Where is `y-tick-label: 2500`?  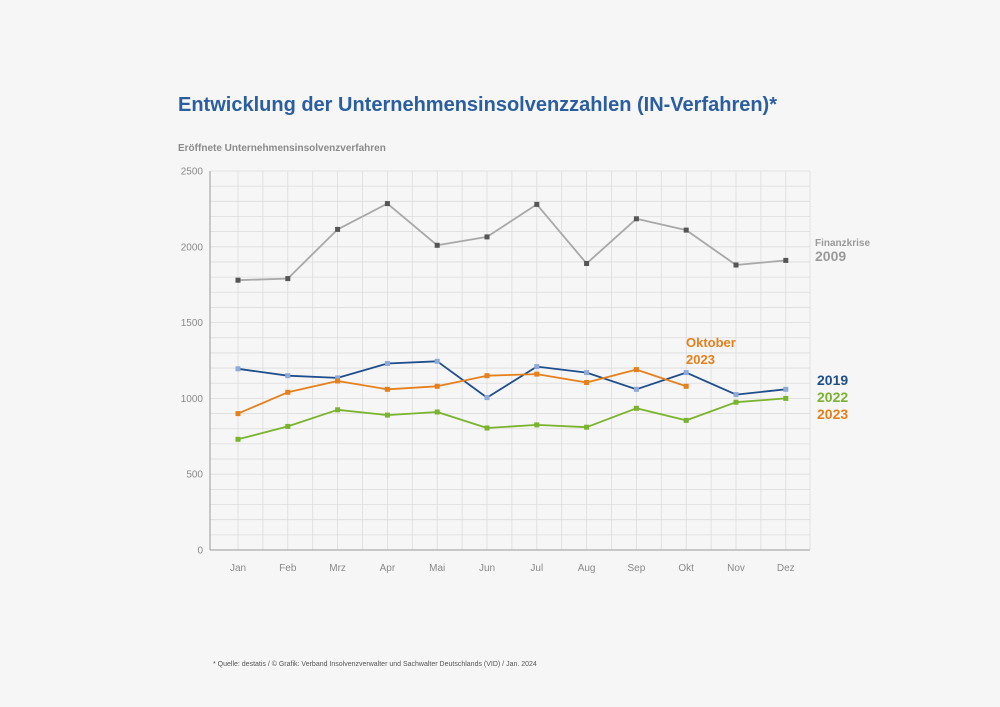 y-tick-label: 2500 is located at coordinates (192, 172).